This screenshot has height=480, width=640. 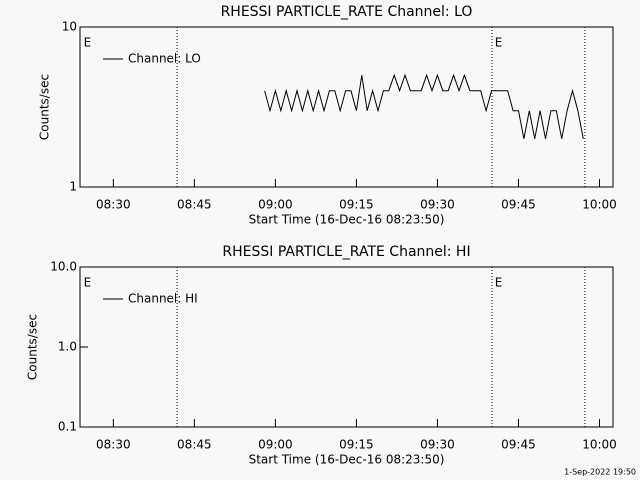 What do you see at coordinates (73, 187) in the screenshot?
I see `y-tick-label: 1` at bounding box center [73, 187].